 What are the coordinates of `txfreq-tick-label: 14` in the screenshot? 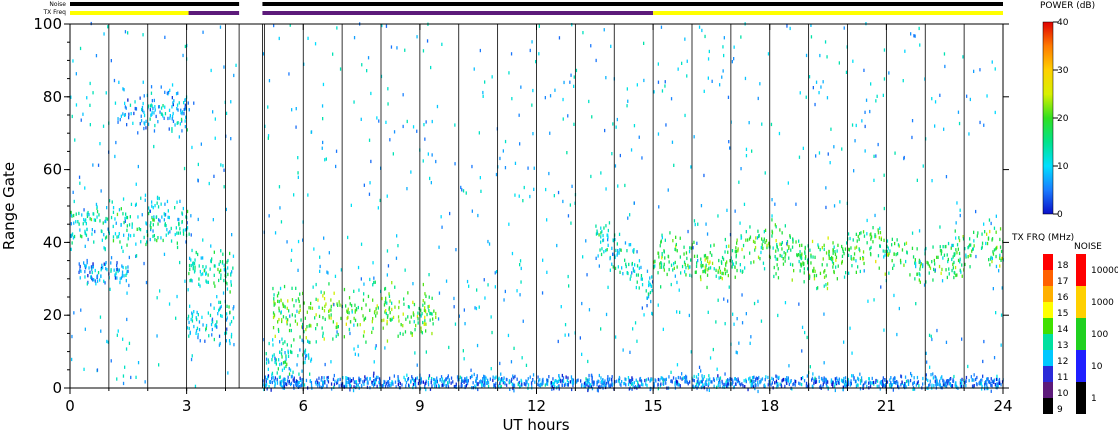 It's located at (1063, 330).